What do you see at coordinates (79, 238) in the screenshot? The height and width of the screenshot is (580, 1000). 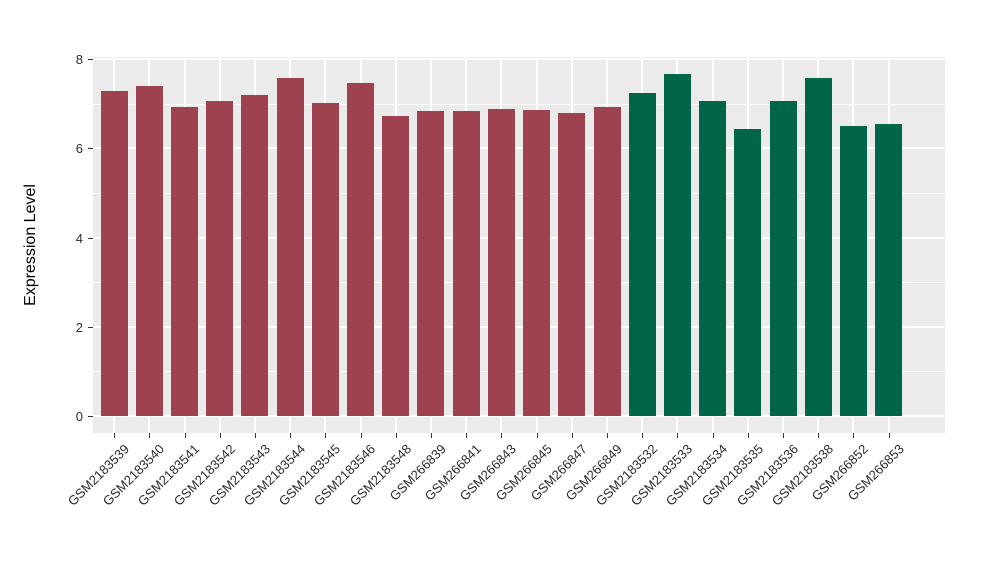 I see `y-tick-label: 4` at bounding box center [79, 238].